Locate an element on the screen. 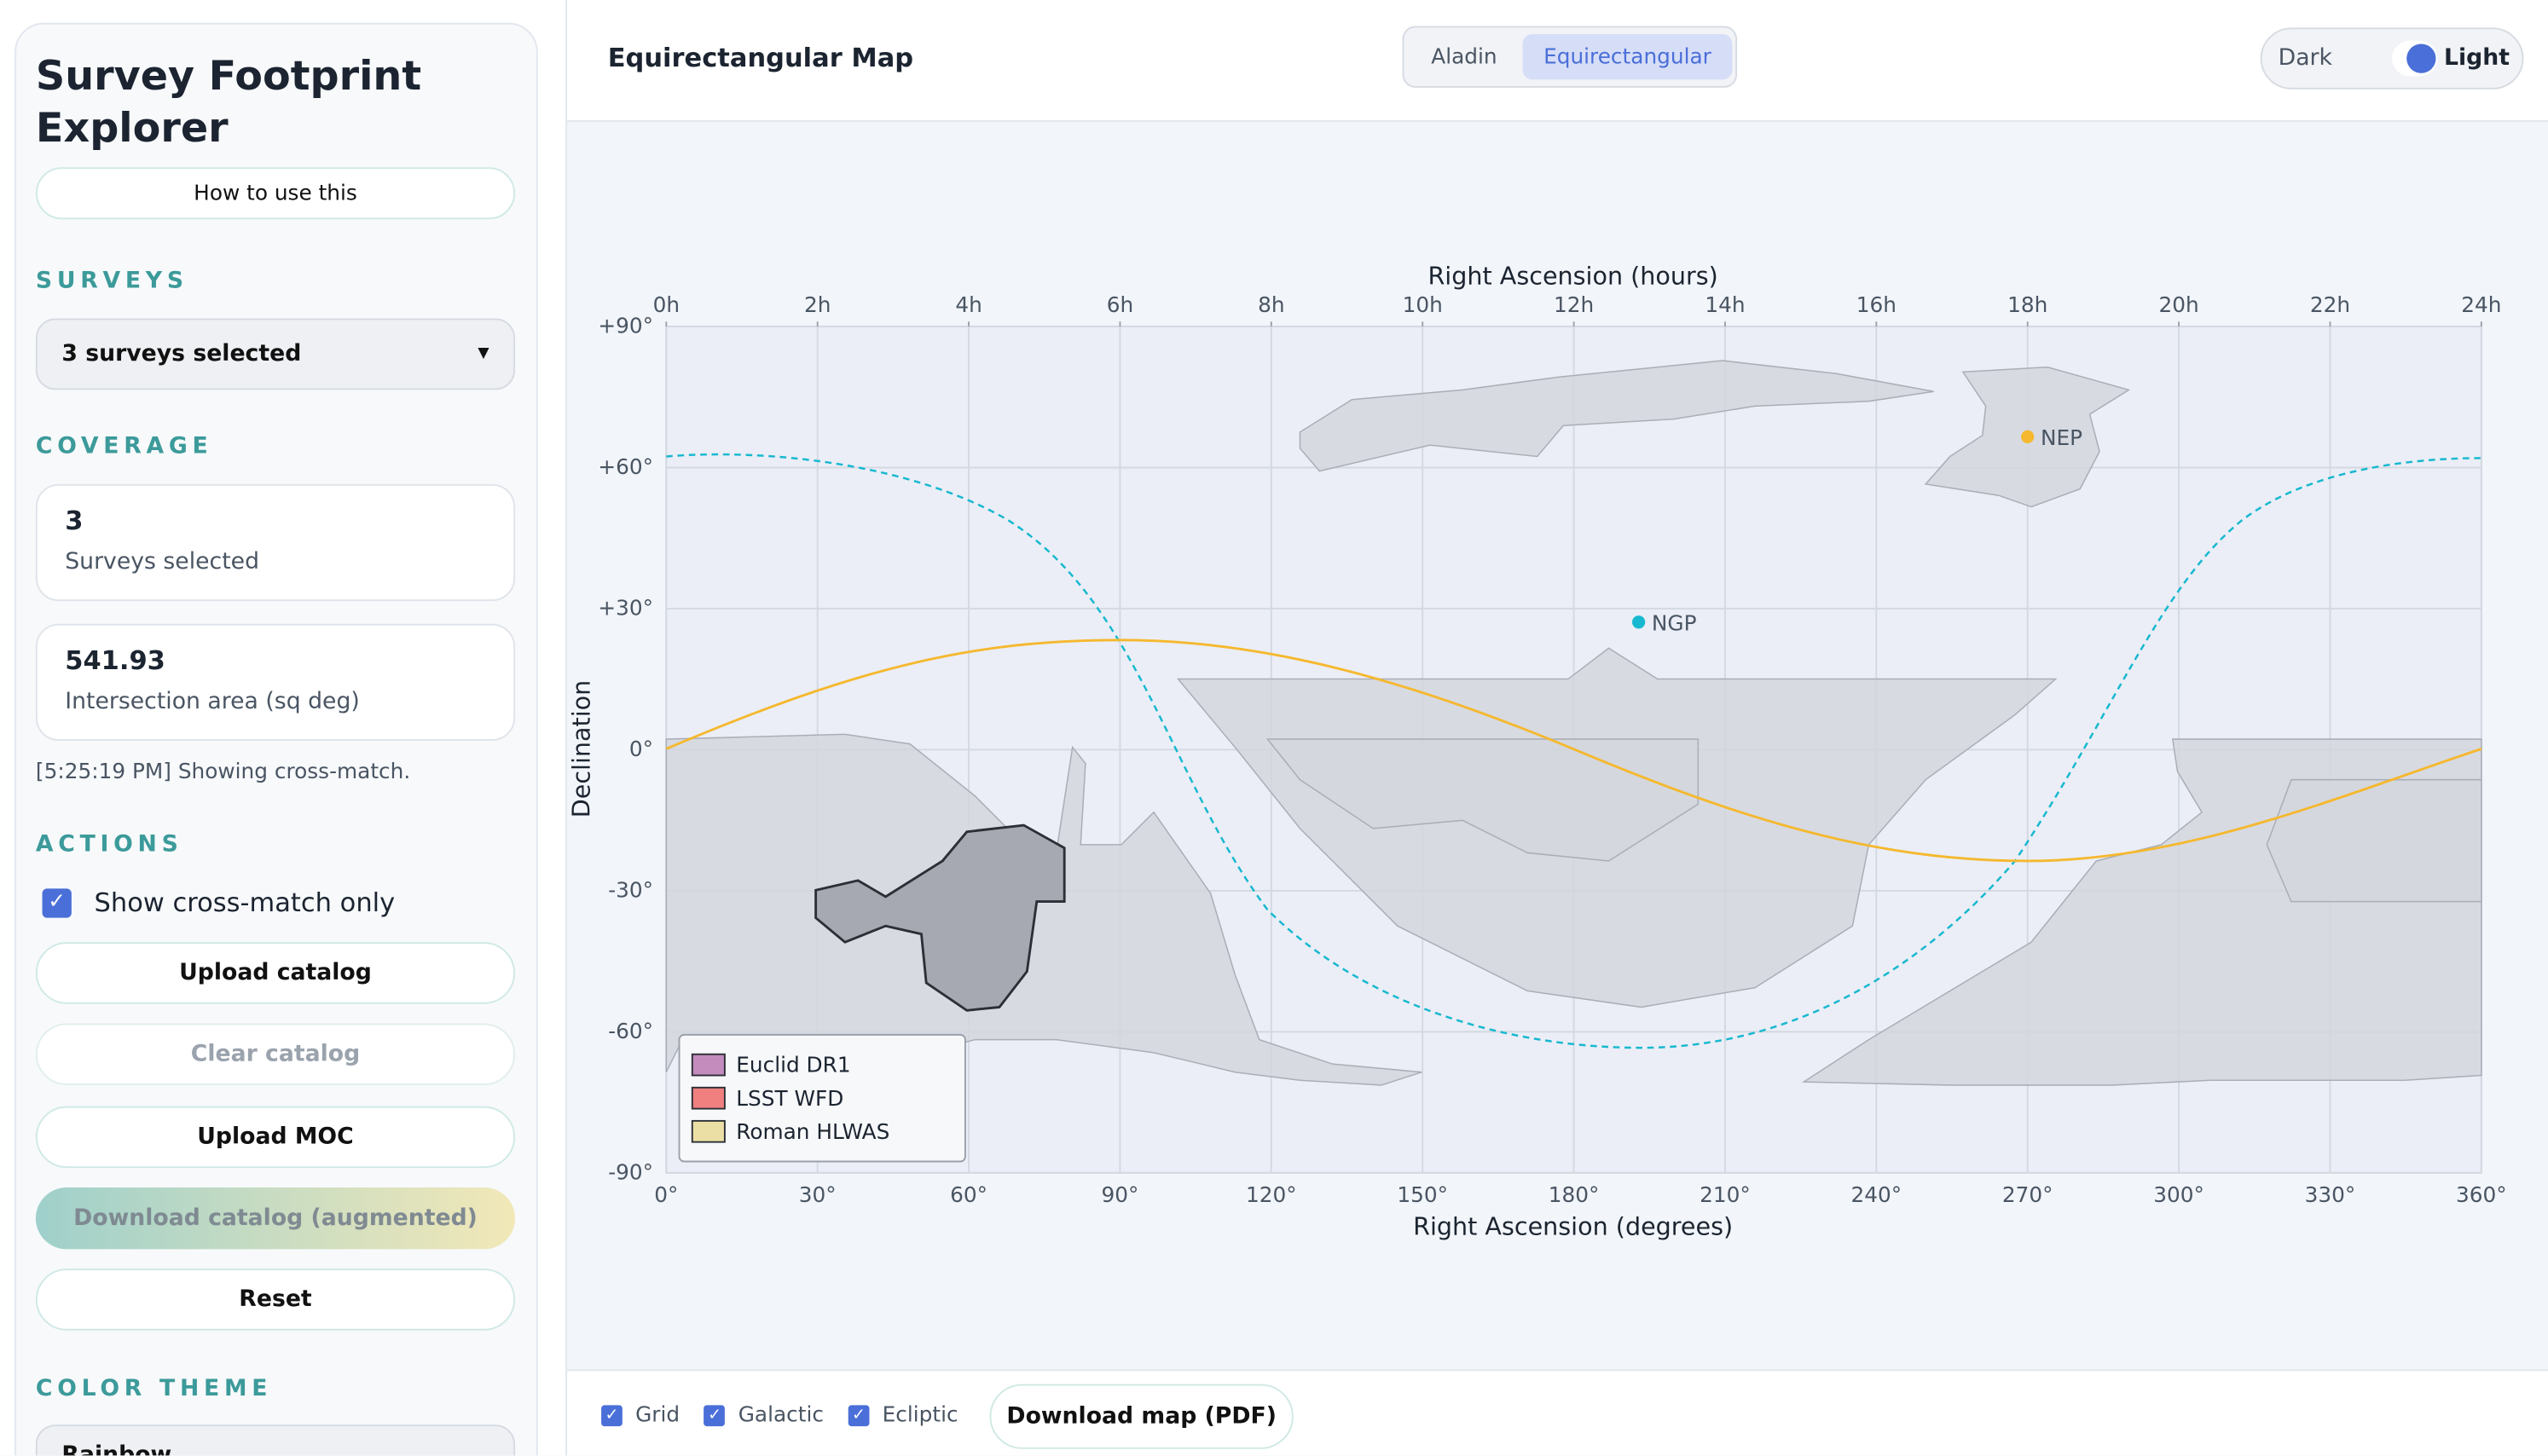  button: Upload catalog is located at coordinates (275, 973).